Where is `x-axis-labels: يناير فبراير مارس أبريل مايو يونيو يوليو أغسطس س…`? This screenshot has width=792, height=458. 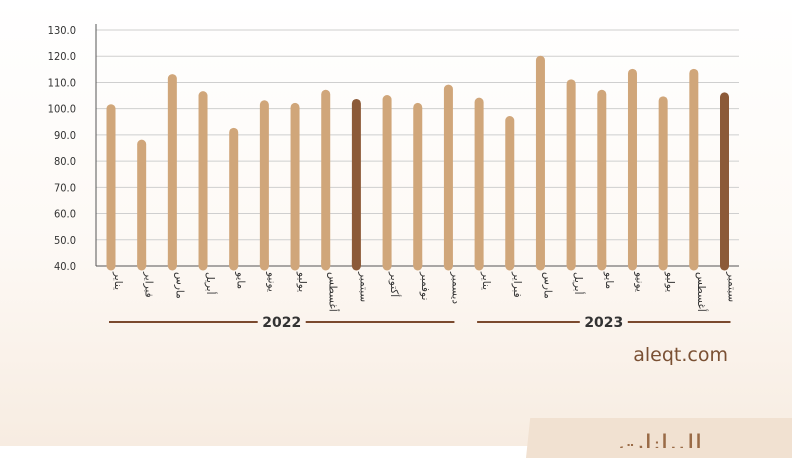
x-axis-labels: يناير فبراير مارس أبريل مايو يونيو يوليو أغسطس س… is located at coordinates (425, 291).